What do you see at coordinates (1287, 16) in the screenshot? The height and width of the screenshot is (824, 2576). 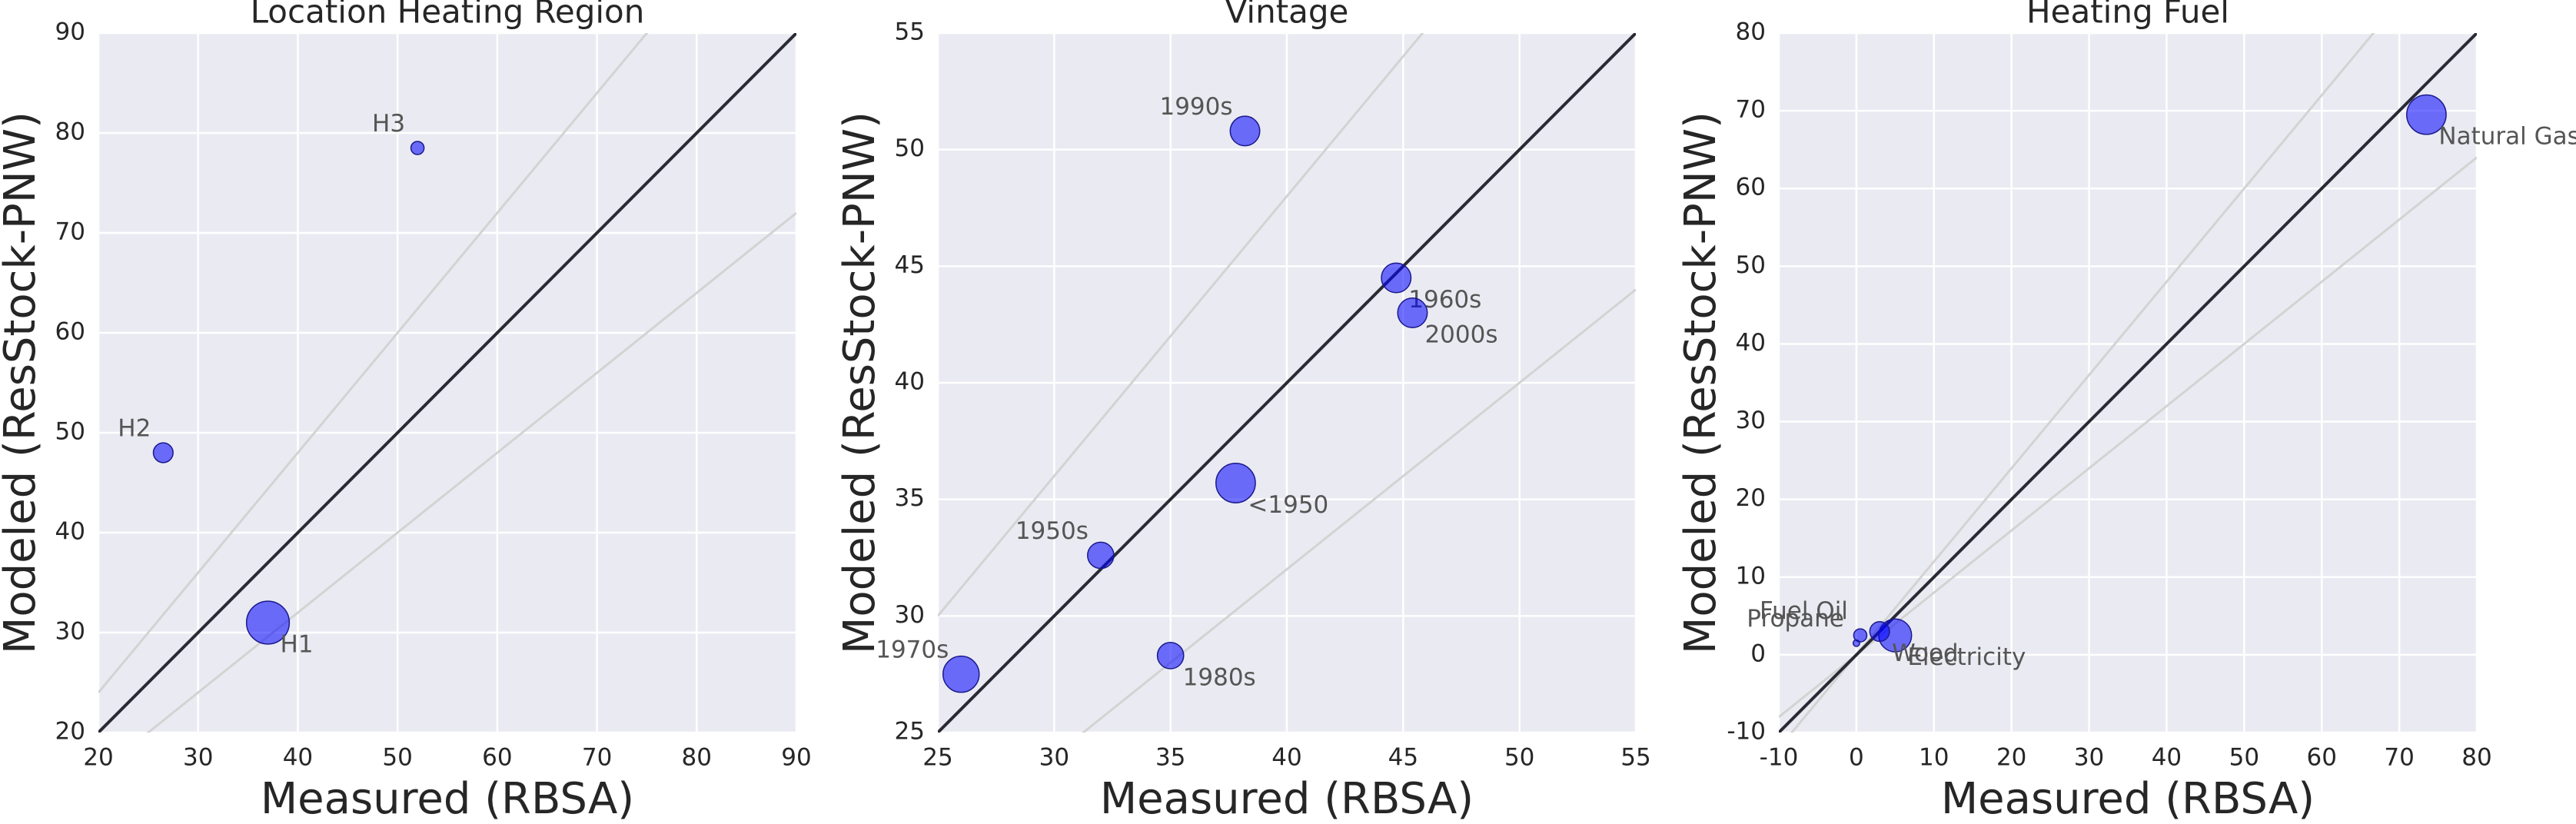 I see `subplot-title: Vintage` at bounding box center [1287, 16].